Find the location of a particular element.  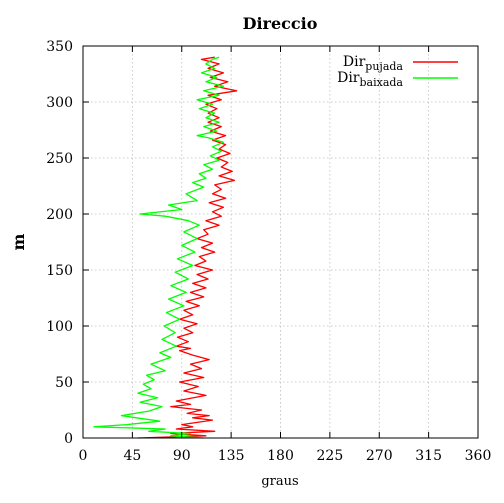

y-tick-label: 200 is located at coordinates (59, 215).